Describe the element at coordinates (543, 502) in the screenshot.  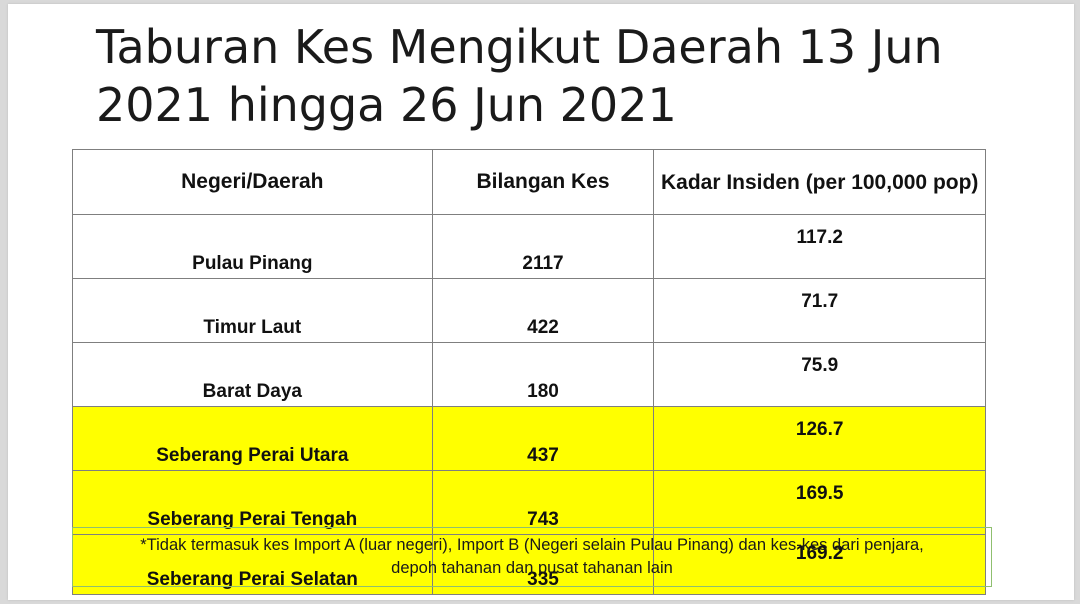
I see `case-count: 743` at that location.